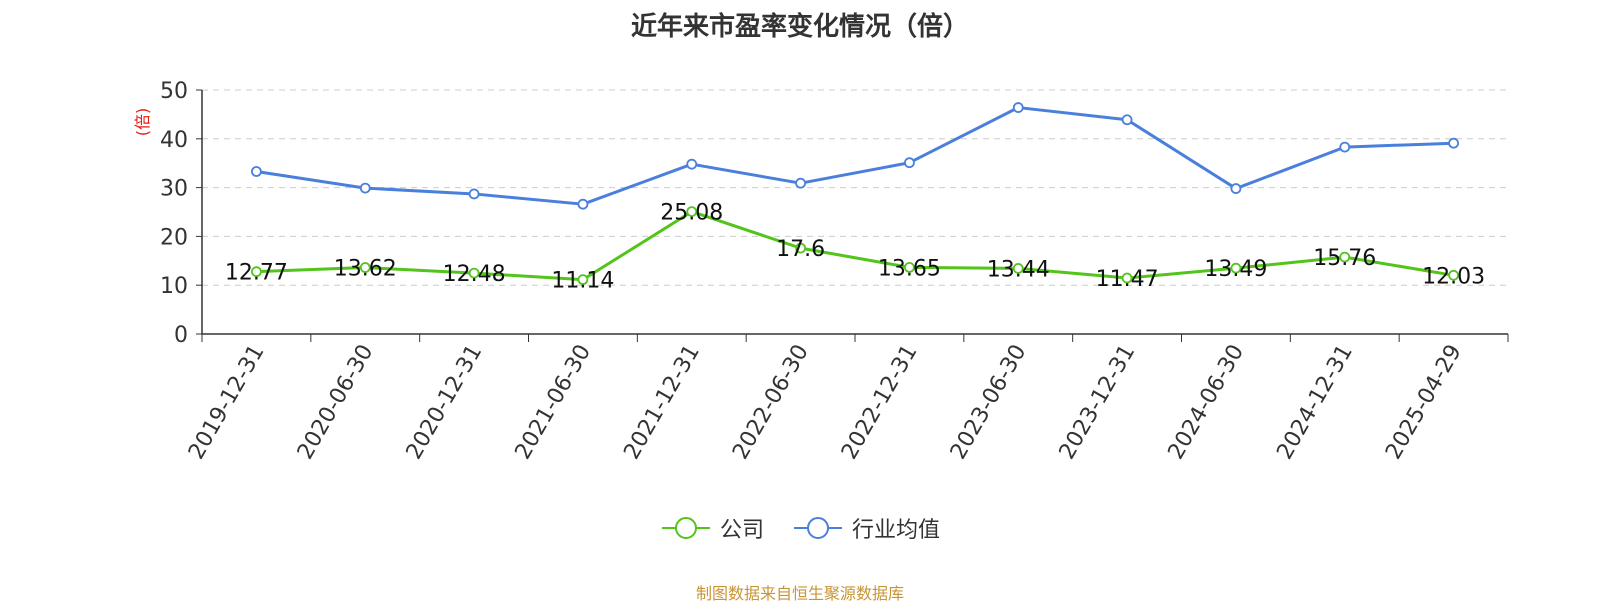 This screenshot has height=604, width=1600. I want to click on y-axis-label: (倍), so click(142, 122).